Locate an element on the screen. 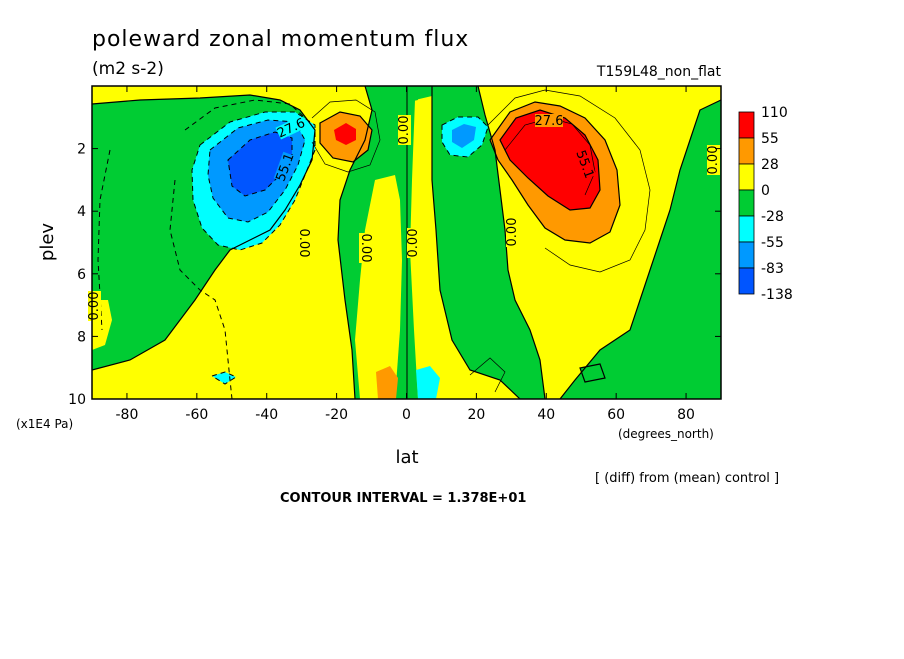 This screenshot has height=659, width=904. y-axis-label: plev is located at coordinates (47, 242).